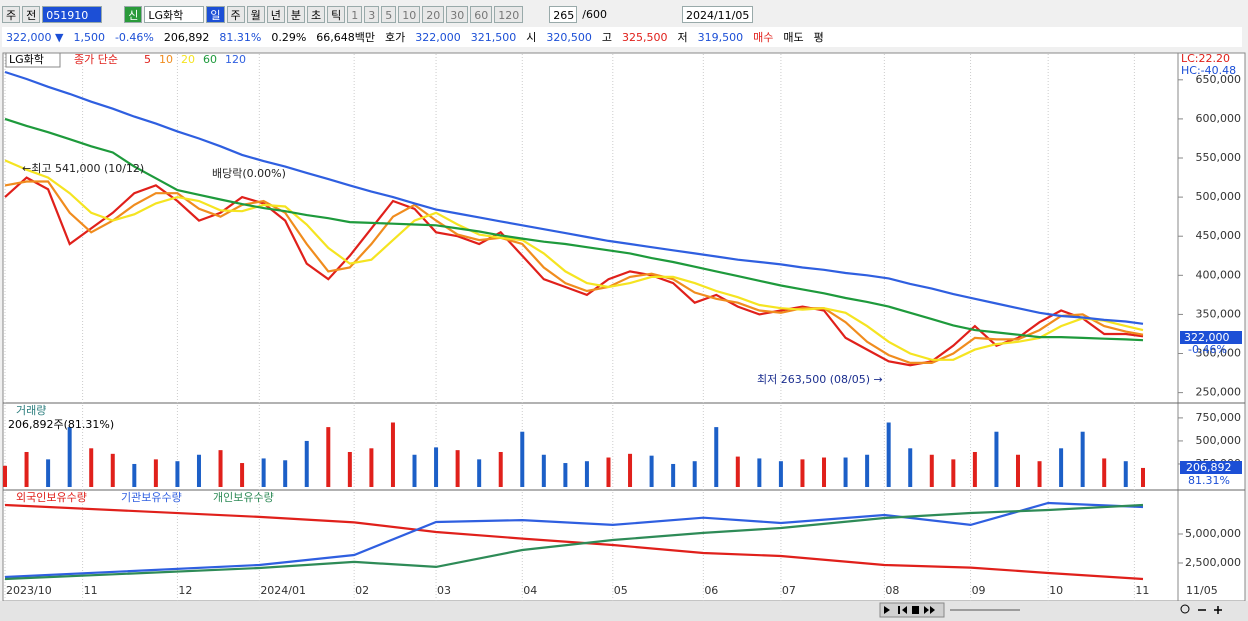 The width and height of the screenshot is (1248, 621). What do you see at coordinates (763, 37) in the screenshot?
I see `quote-field: 매수` at bounding box center [763, 37].